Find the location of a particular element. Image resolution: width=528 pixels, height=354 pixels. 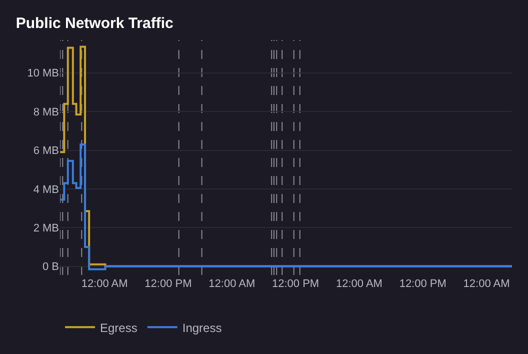

legend-label: Egress is located at coordinates (119, 327).